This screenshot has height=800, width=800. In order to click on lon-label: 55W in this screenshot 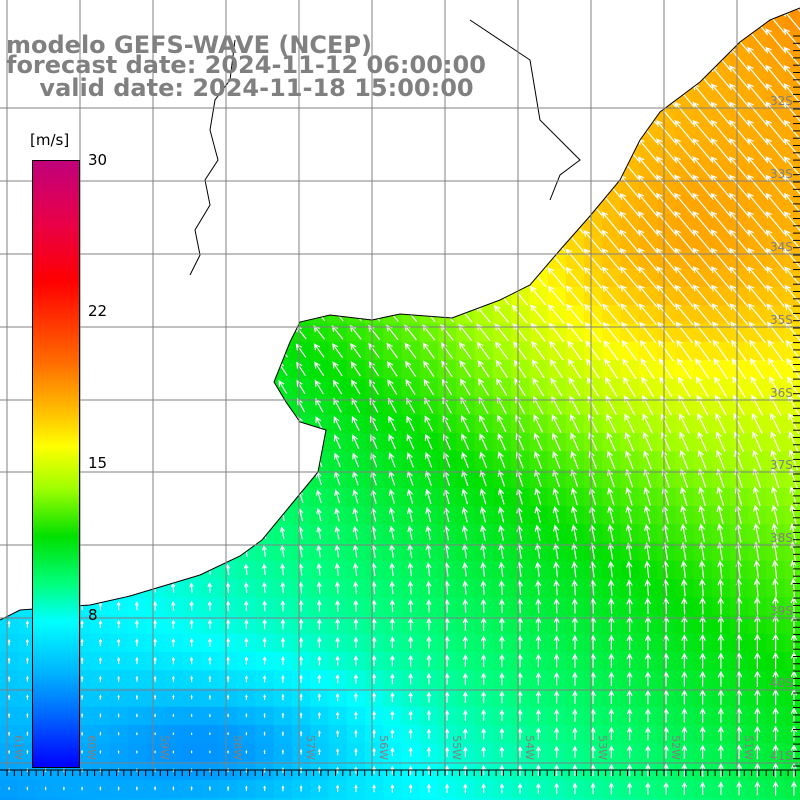, I will do `click(456, 747)`.